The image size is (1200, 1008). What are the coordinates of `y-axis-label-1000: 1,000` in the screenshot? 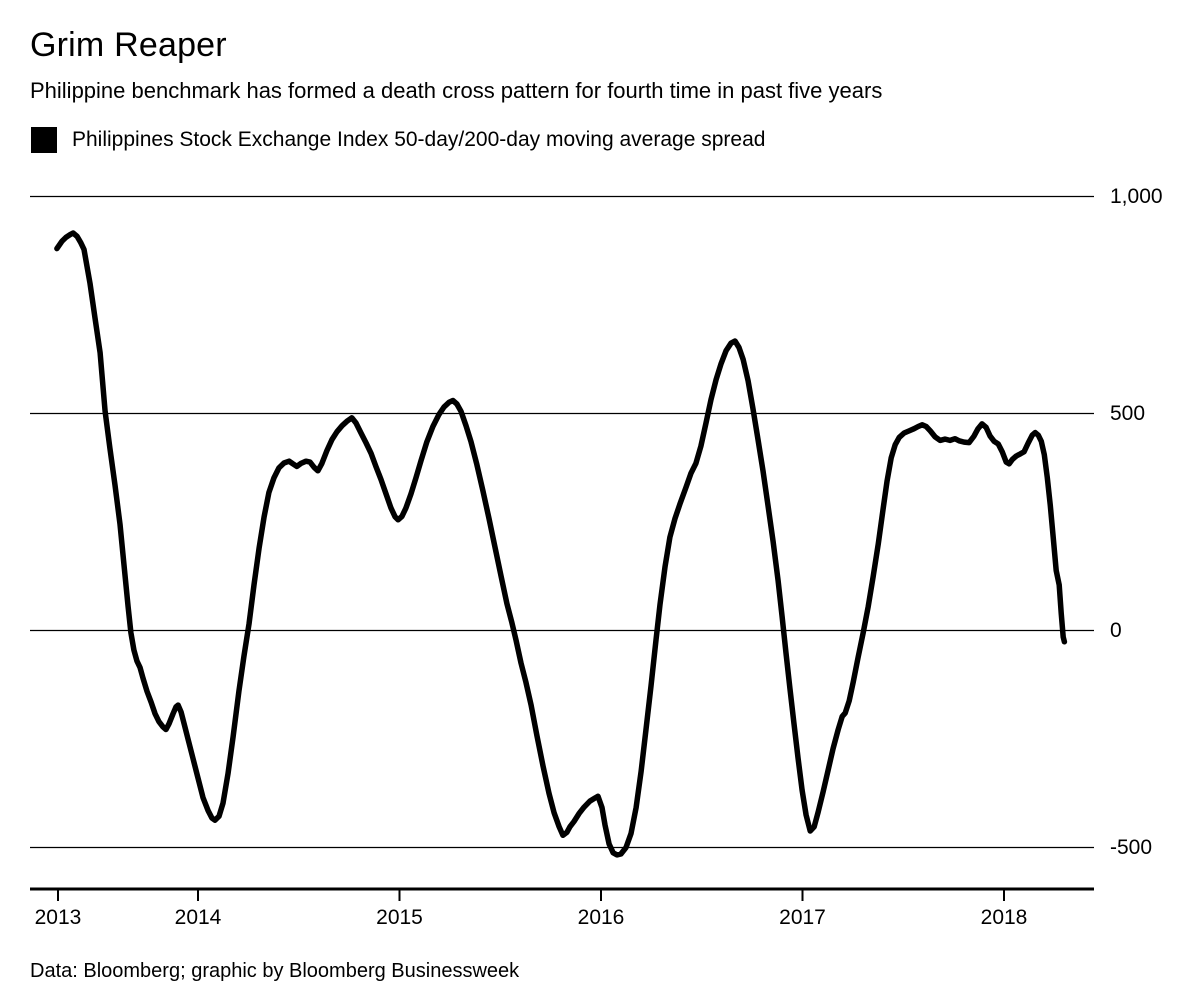 It's located at (1136, 196).